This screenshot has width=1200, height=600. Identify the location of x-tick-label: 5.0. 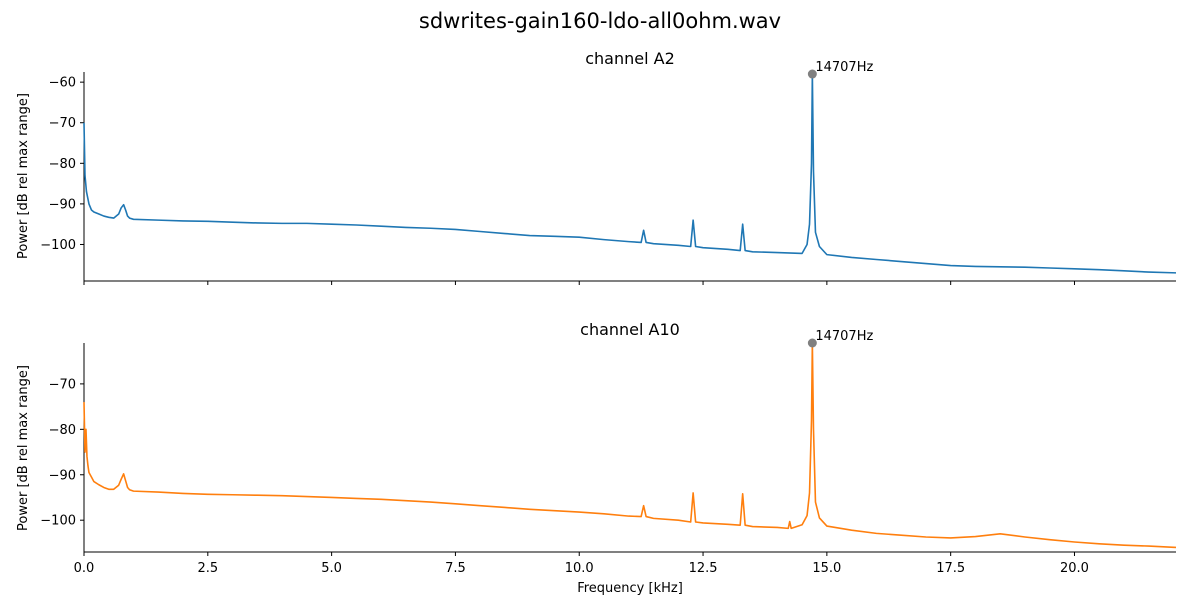
(331, 568).